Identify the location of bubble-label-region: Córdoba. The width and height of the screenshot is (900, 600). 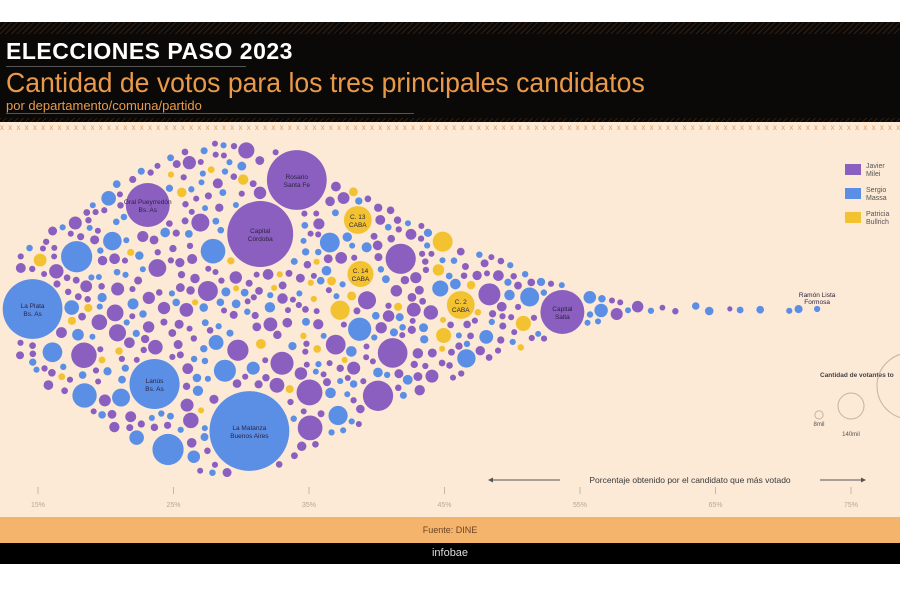
(260, 239).